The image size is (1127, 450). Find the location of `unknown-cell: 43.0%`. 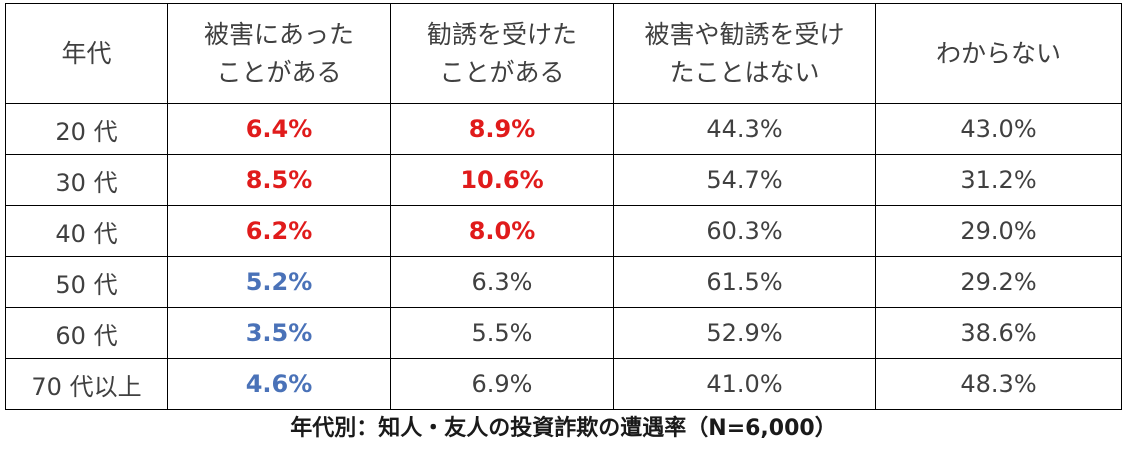

unknown-cell: 43.0% is located at coordinates (998, 129).